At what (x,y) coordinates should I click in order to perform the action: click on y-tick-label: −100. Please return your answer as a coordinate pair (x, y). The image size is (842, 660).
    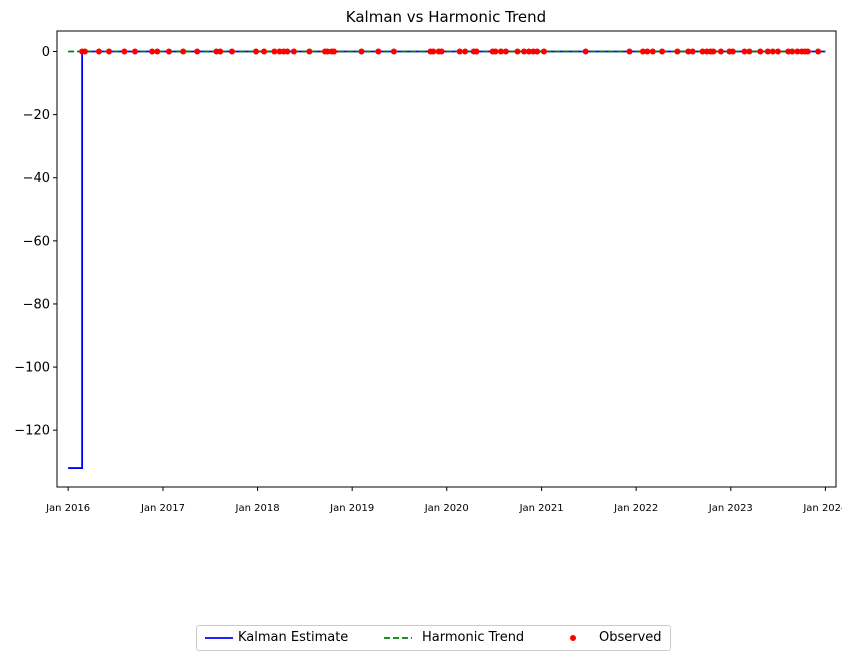
    Looking at the image, I should click on (32, 368).